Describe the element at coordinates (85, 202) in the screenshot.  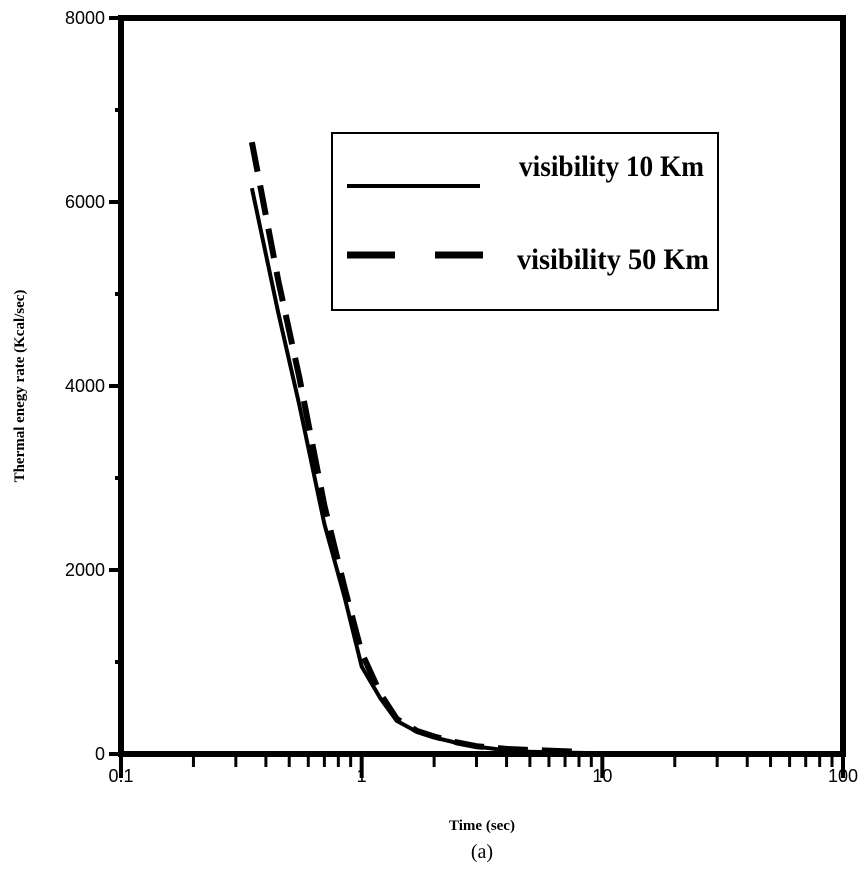
I see `y-tick-label: 6000` at that location.